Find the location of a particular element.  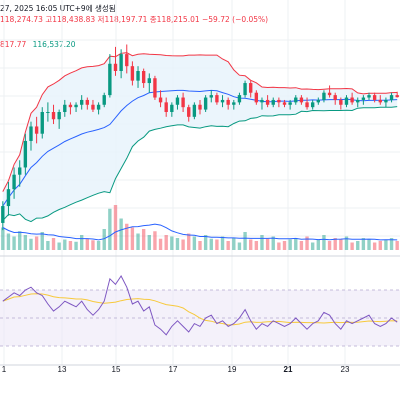

time-axis-tick-label: 19 is located at coordinates (232, 369).